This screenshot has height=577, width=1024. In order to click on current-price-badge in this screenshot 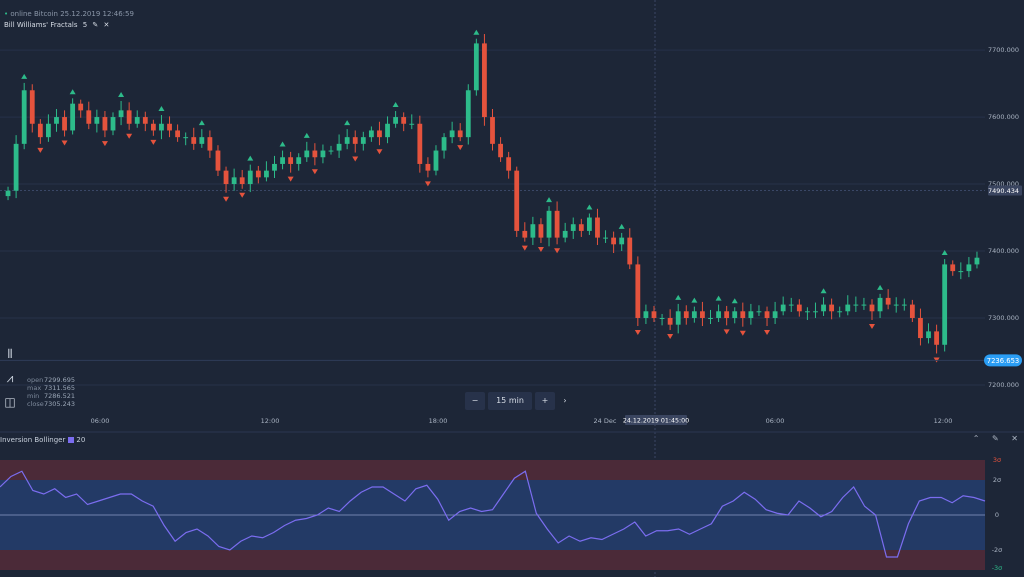, I will do `click(1003, 360)`.